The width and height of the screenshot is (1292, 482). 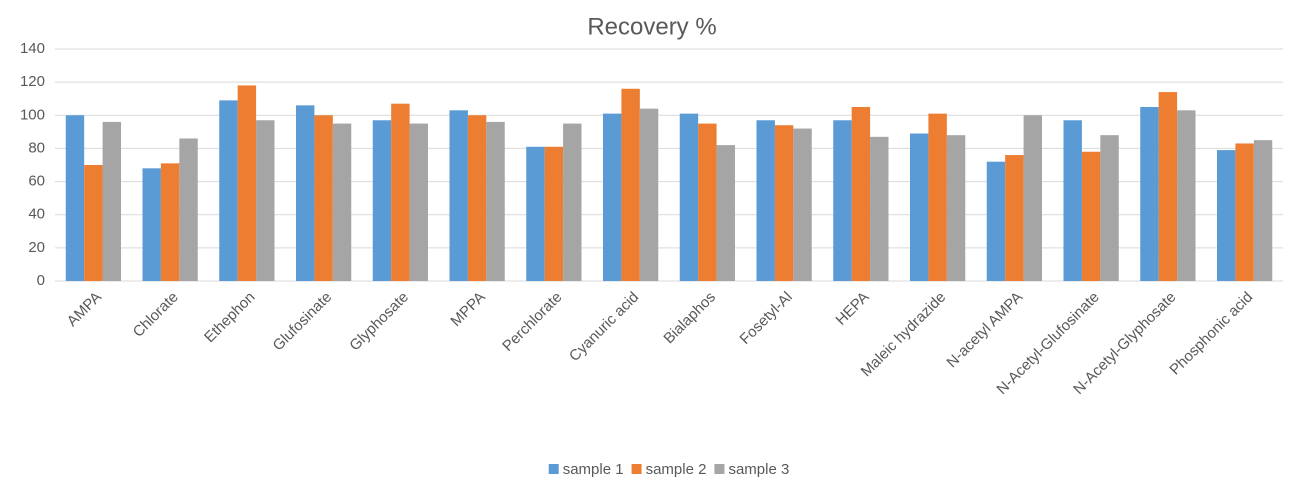 I want to click on x-tick-label: Glufosinate, so click(x=303, y=322).